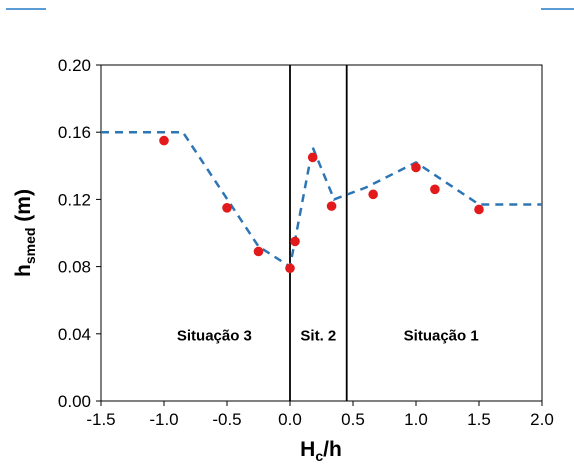 The width and height of the screenshot is (574, 467). I want to click on y-axis-title: hsmed (m), so click(25, 233).